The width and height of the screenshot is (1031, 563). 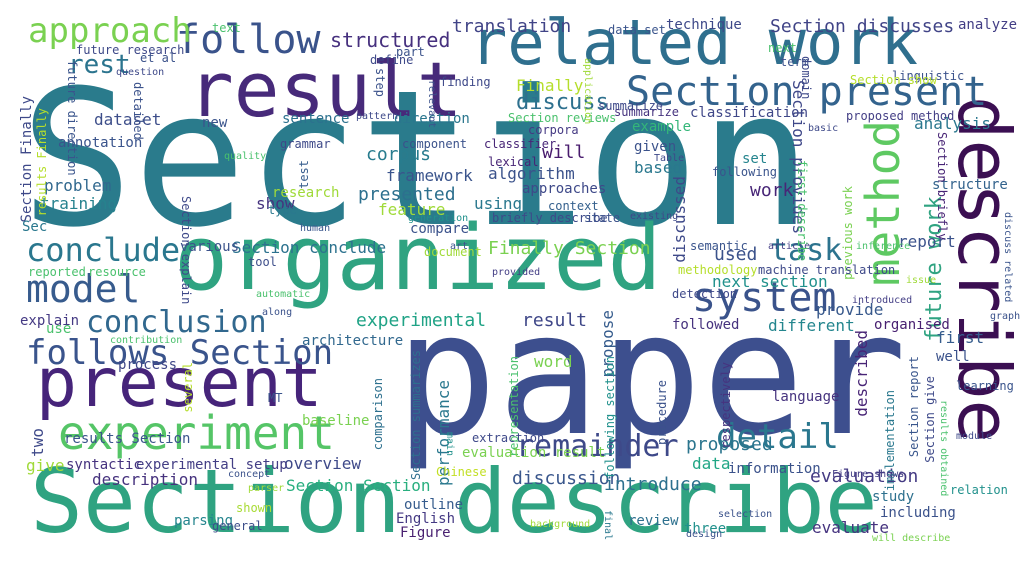 What do you see at coordinates (861, 373) in the screenshot?
I see `word-66: described` at bounding box center [861, 373].